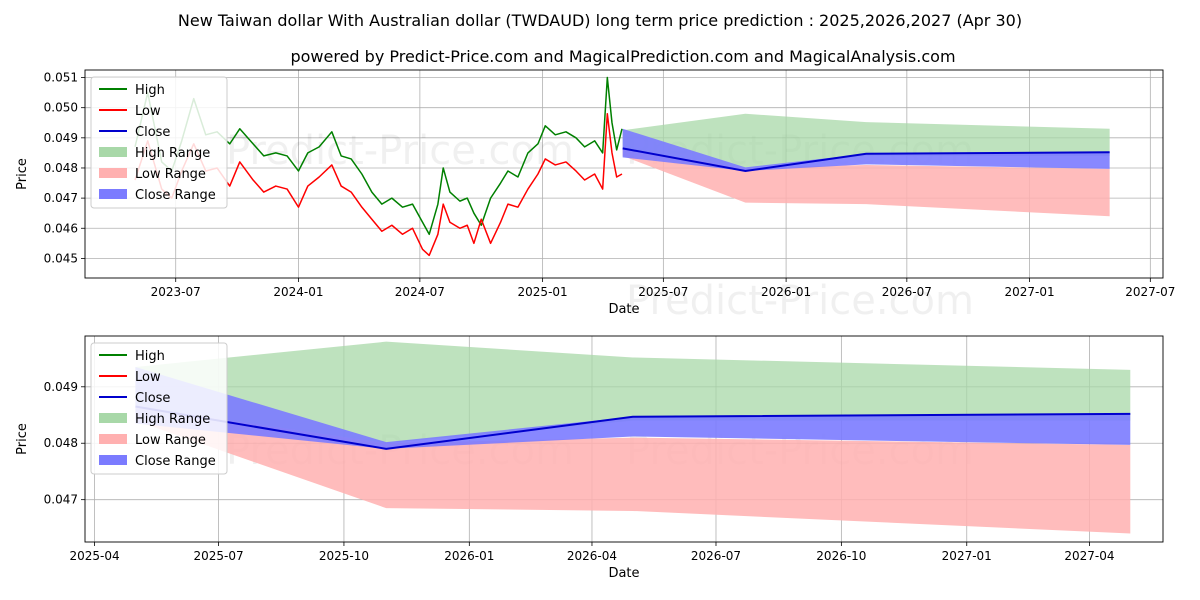 The image size is (1200, 600). Describe the element at coordinates (841, 556) in the screenshot. I see `x-tick-label: 2026-10` at that location.